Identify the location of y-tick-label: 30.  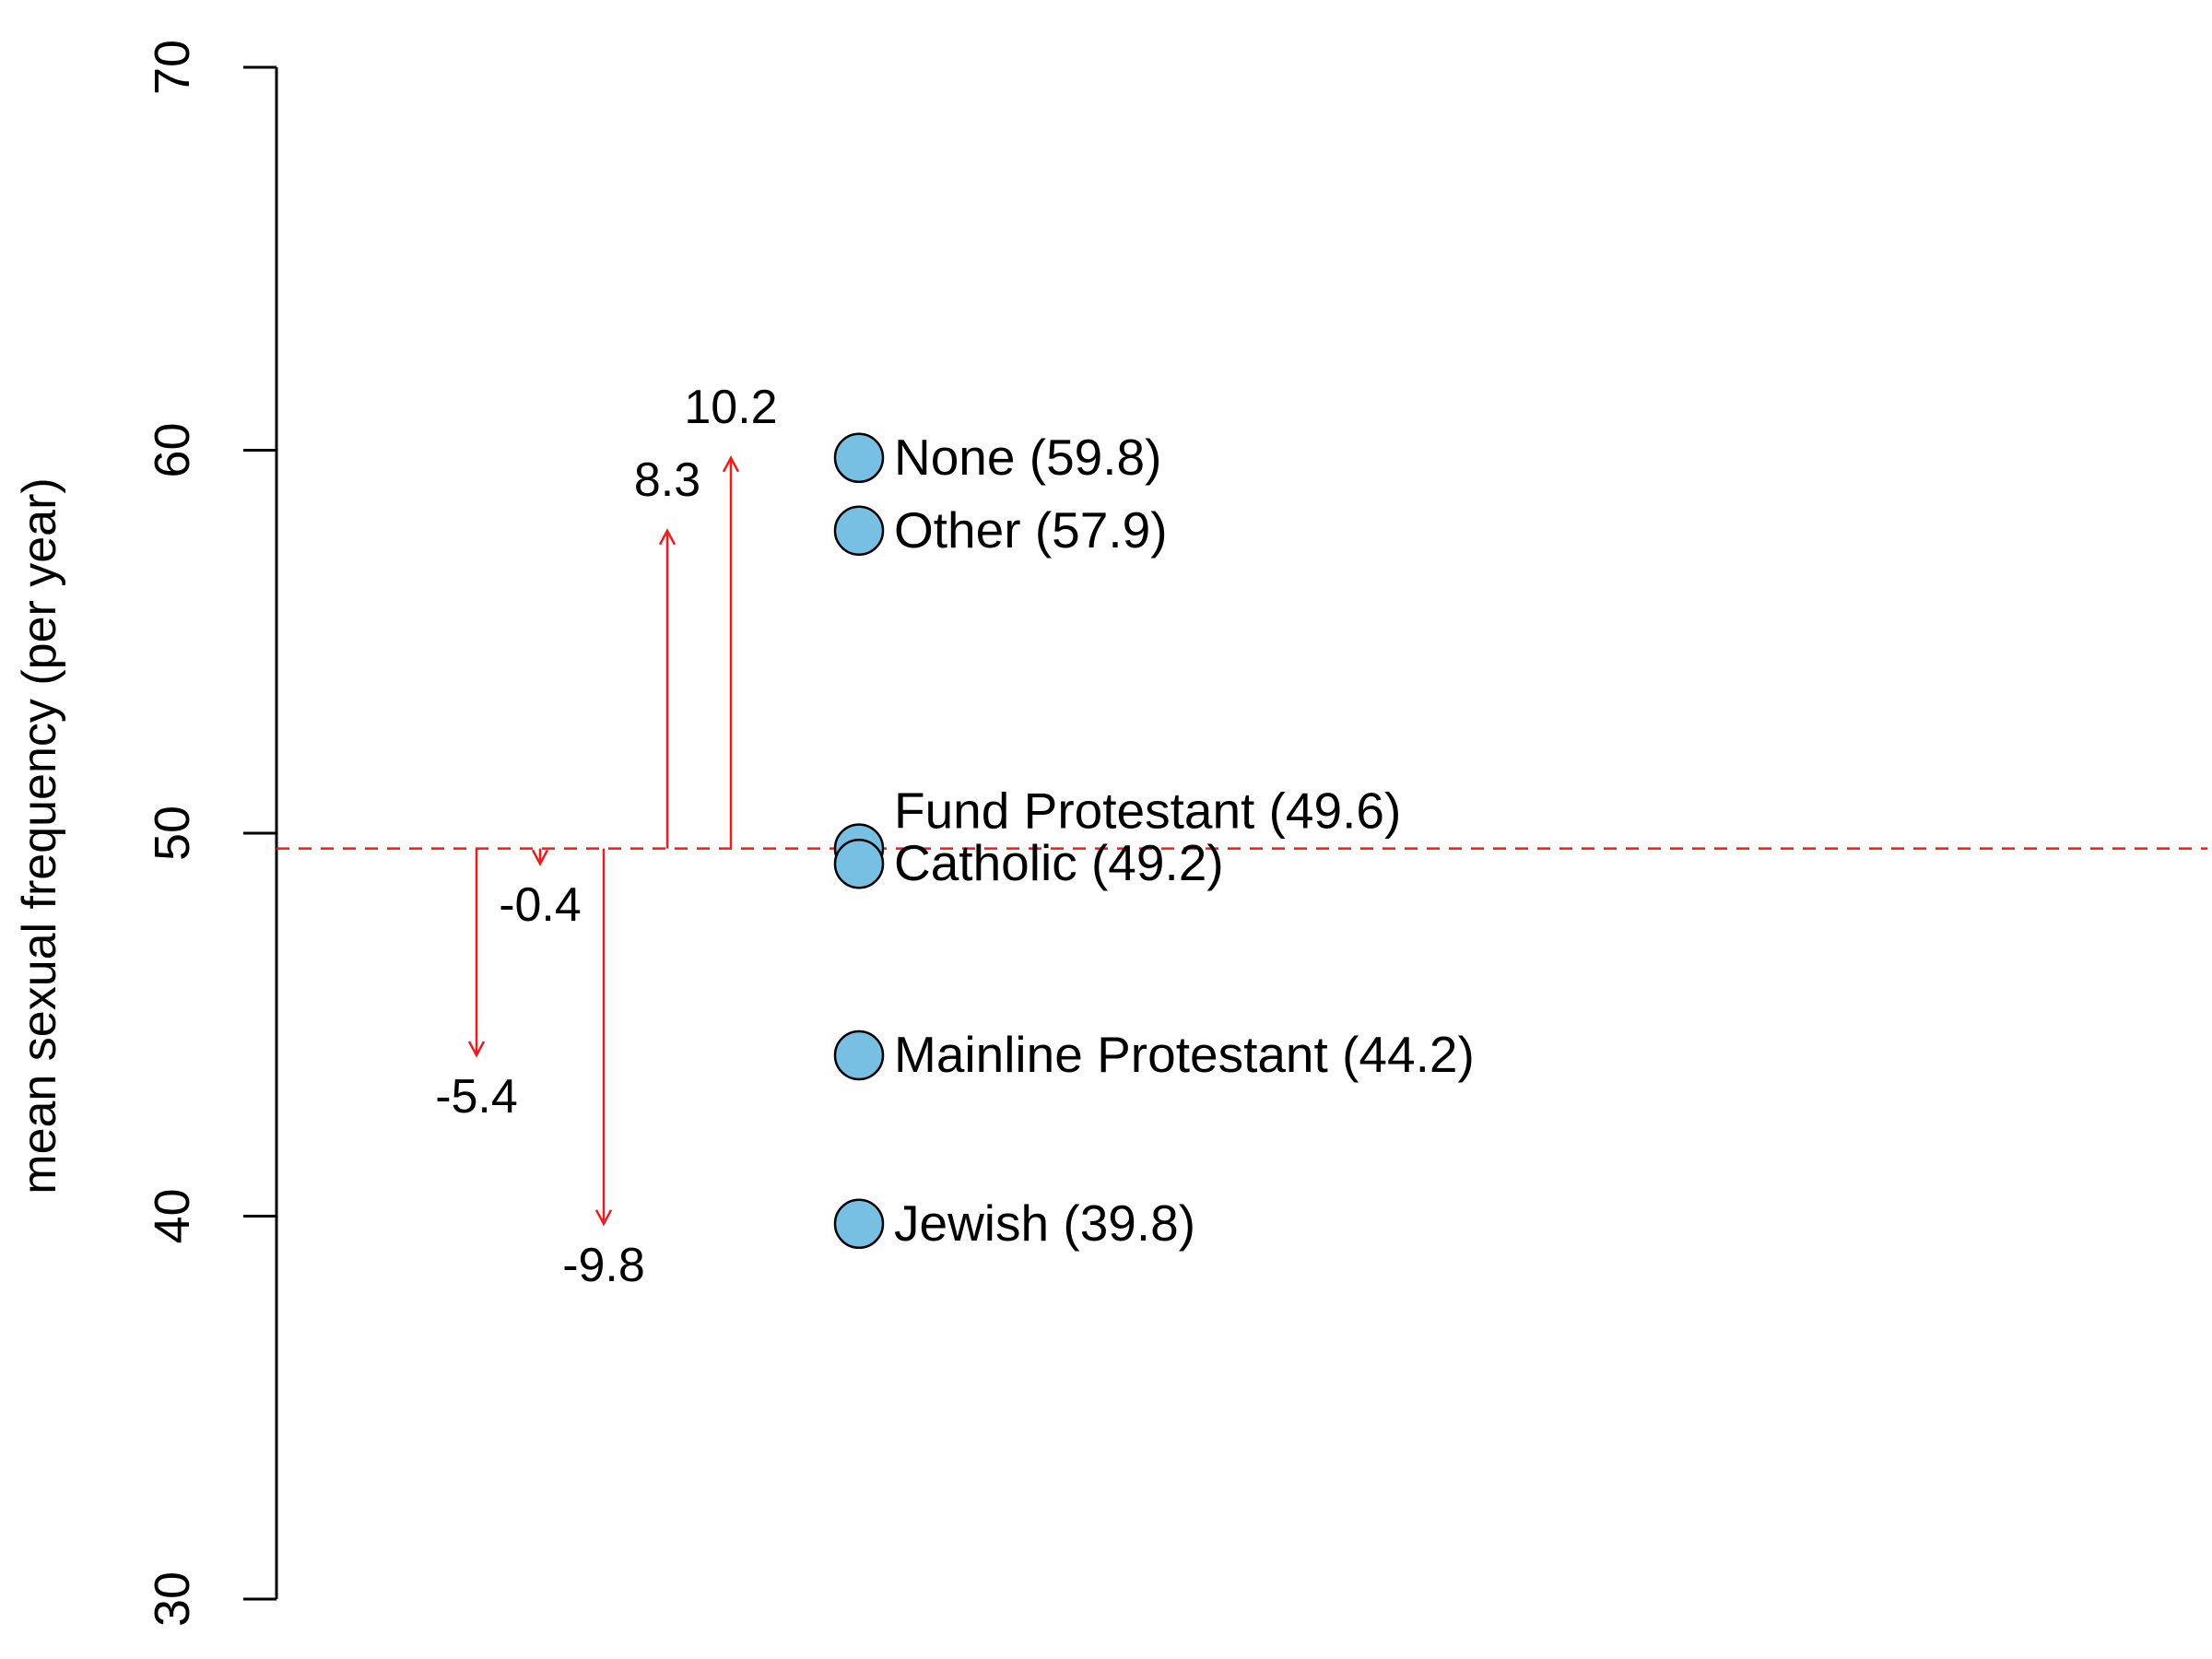
(172, 1599).